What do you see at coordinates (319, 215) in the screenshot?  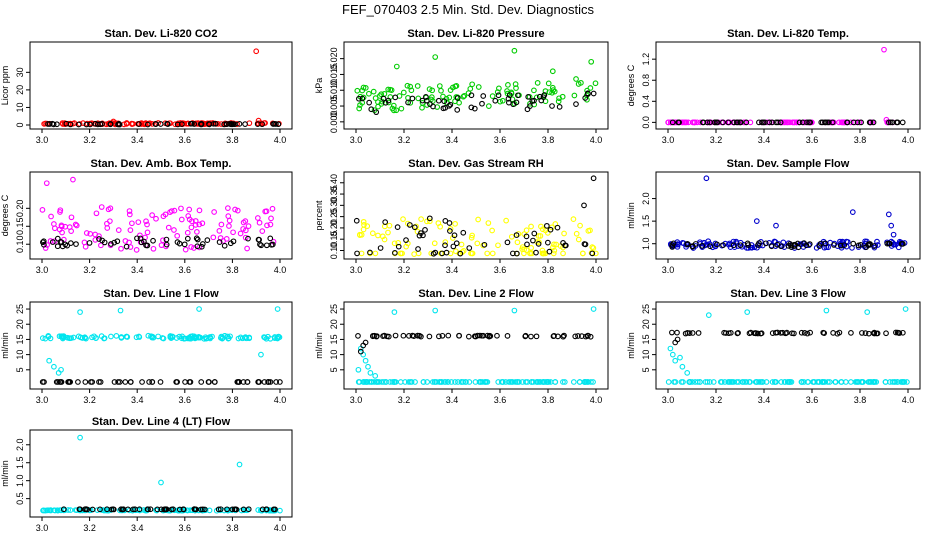 I see `y-axis-label: percent` at bounding box center [319, 215].